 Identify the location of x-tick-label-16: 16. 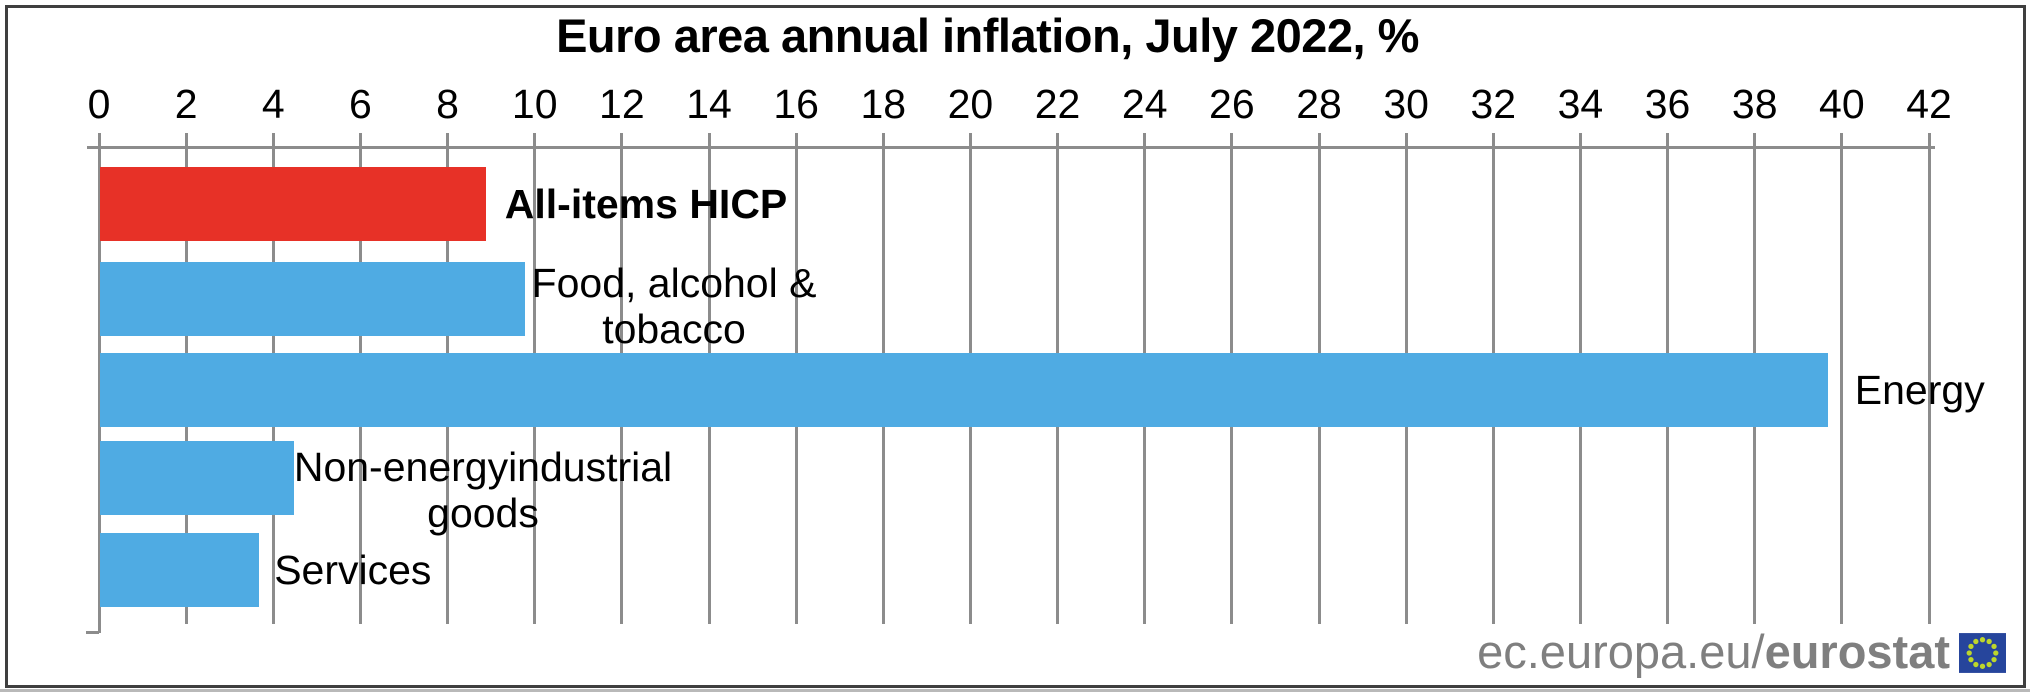
(796, 104).